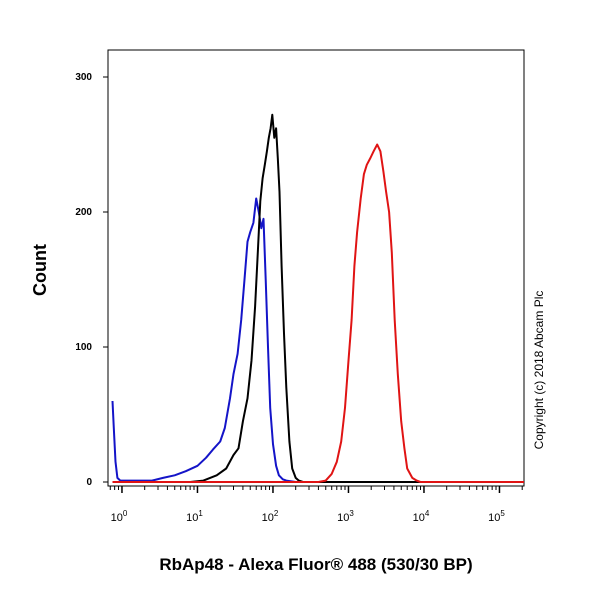 The image size is (600, 600). What do you see at coordinates (539, 370) in the screenshot?
I see `copyright-annotation: Copyright (c) 2018 Abcam Plc` at bounding box center [539, 370].